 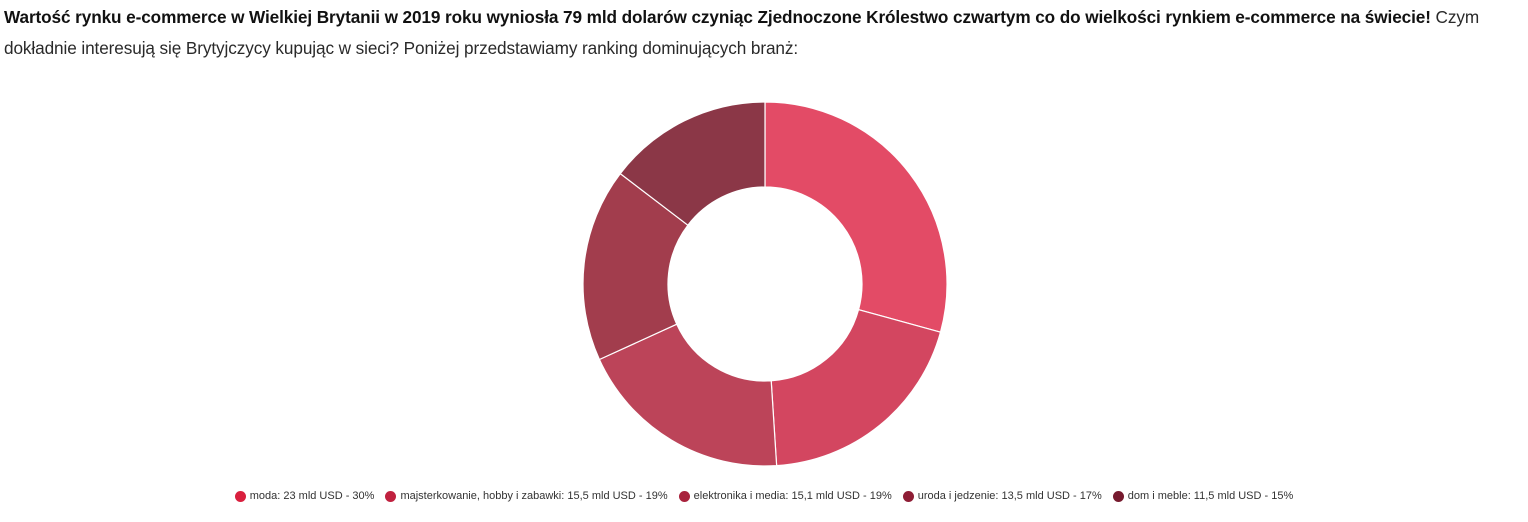 I want to click on legend-item-uroda-i-jedzenie: uroda i jedzenie: 13,5 mld USD - 17%, so click(x=1002, y=496).